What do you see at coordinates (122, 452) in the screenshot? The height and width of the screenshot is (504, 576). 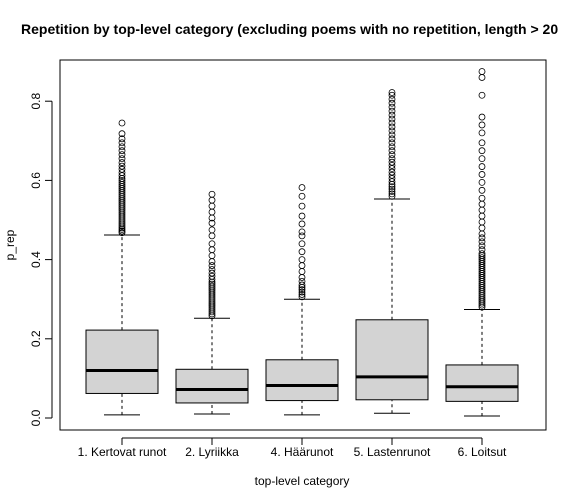 I see `x-tick-label: 1. Kertovat runot` at bounding box center [122, 452].